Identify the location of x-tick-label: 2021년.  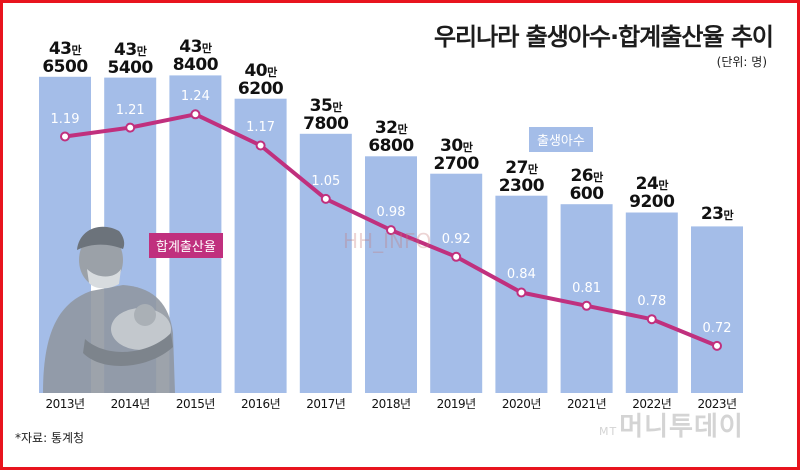
(587, 404).